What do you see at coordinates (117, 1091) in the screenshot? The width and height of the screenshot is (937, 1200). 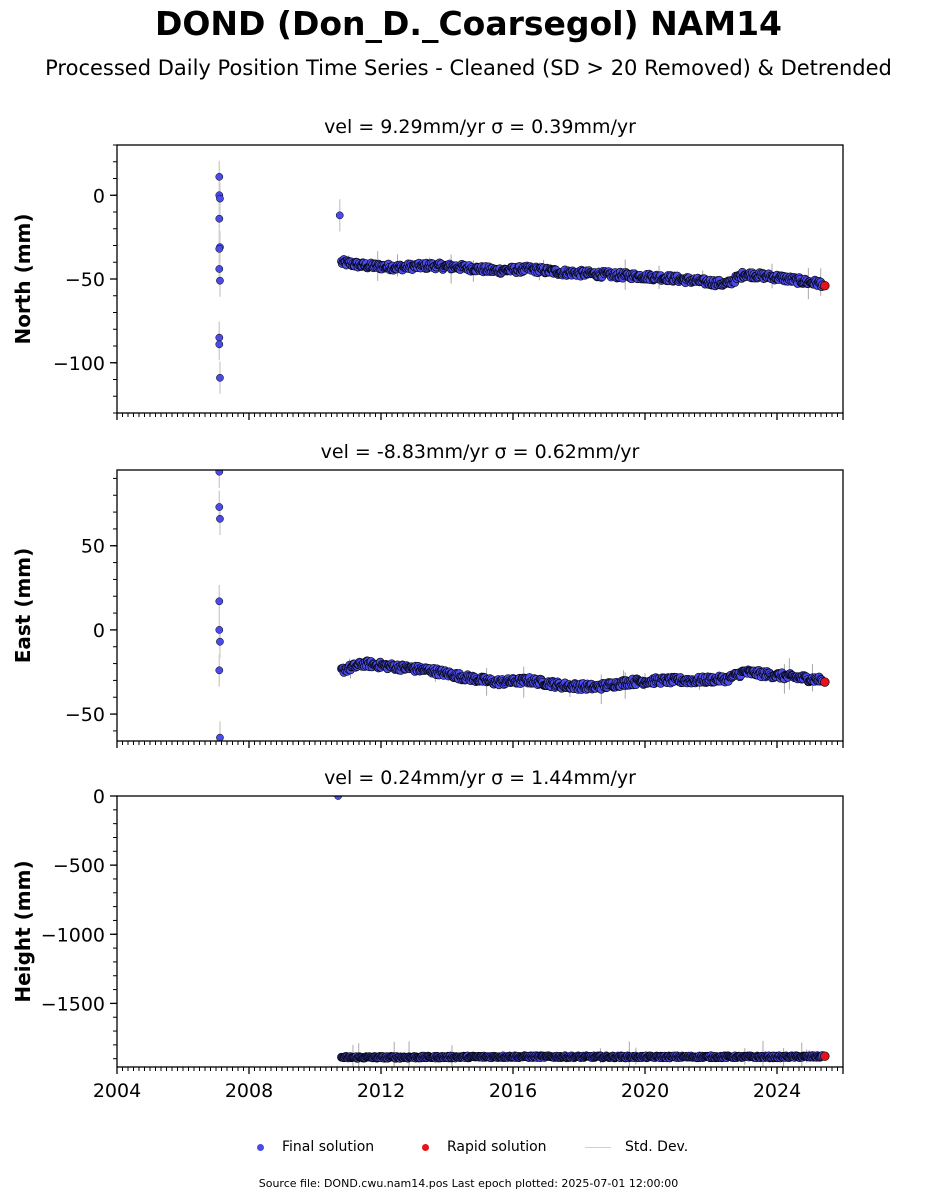 I see `x-tick-label: 2004` at bounding box center [117, 1091].